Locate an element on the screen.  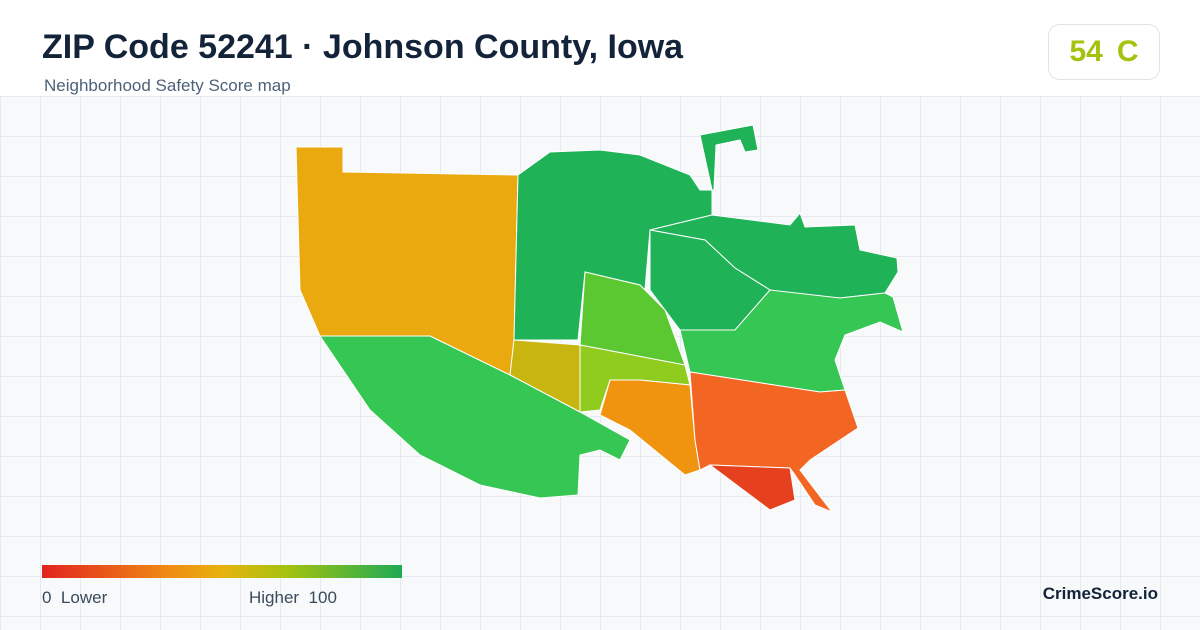
legend-max: Higher 100 is located at coordinates (293, 598).